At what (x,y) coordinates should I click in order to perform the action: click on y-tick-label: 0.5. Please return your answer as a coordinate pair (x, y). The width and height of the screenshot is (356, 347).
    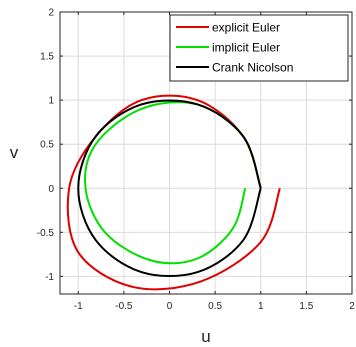
    Looking at the image, I should click on (47, 145).